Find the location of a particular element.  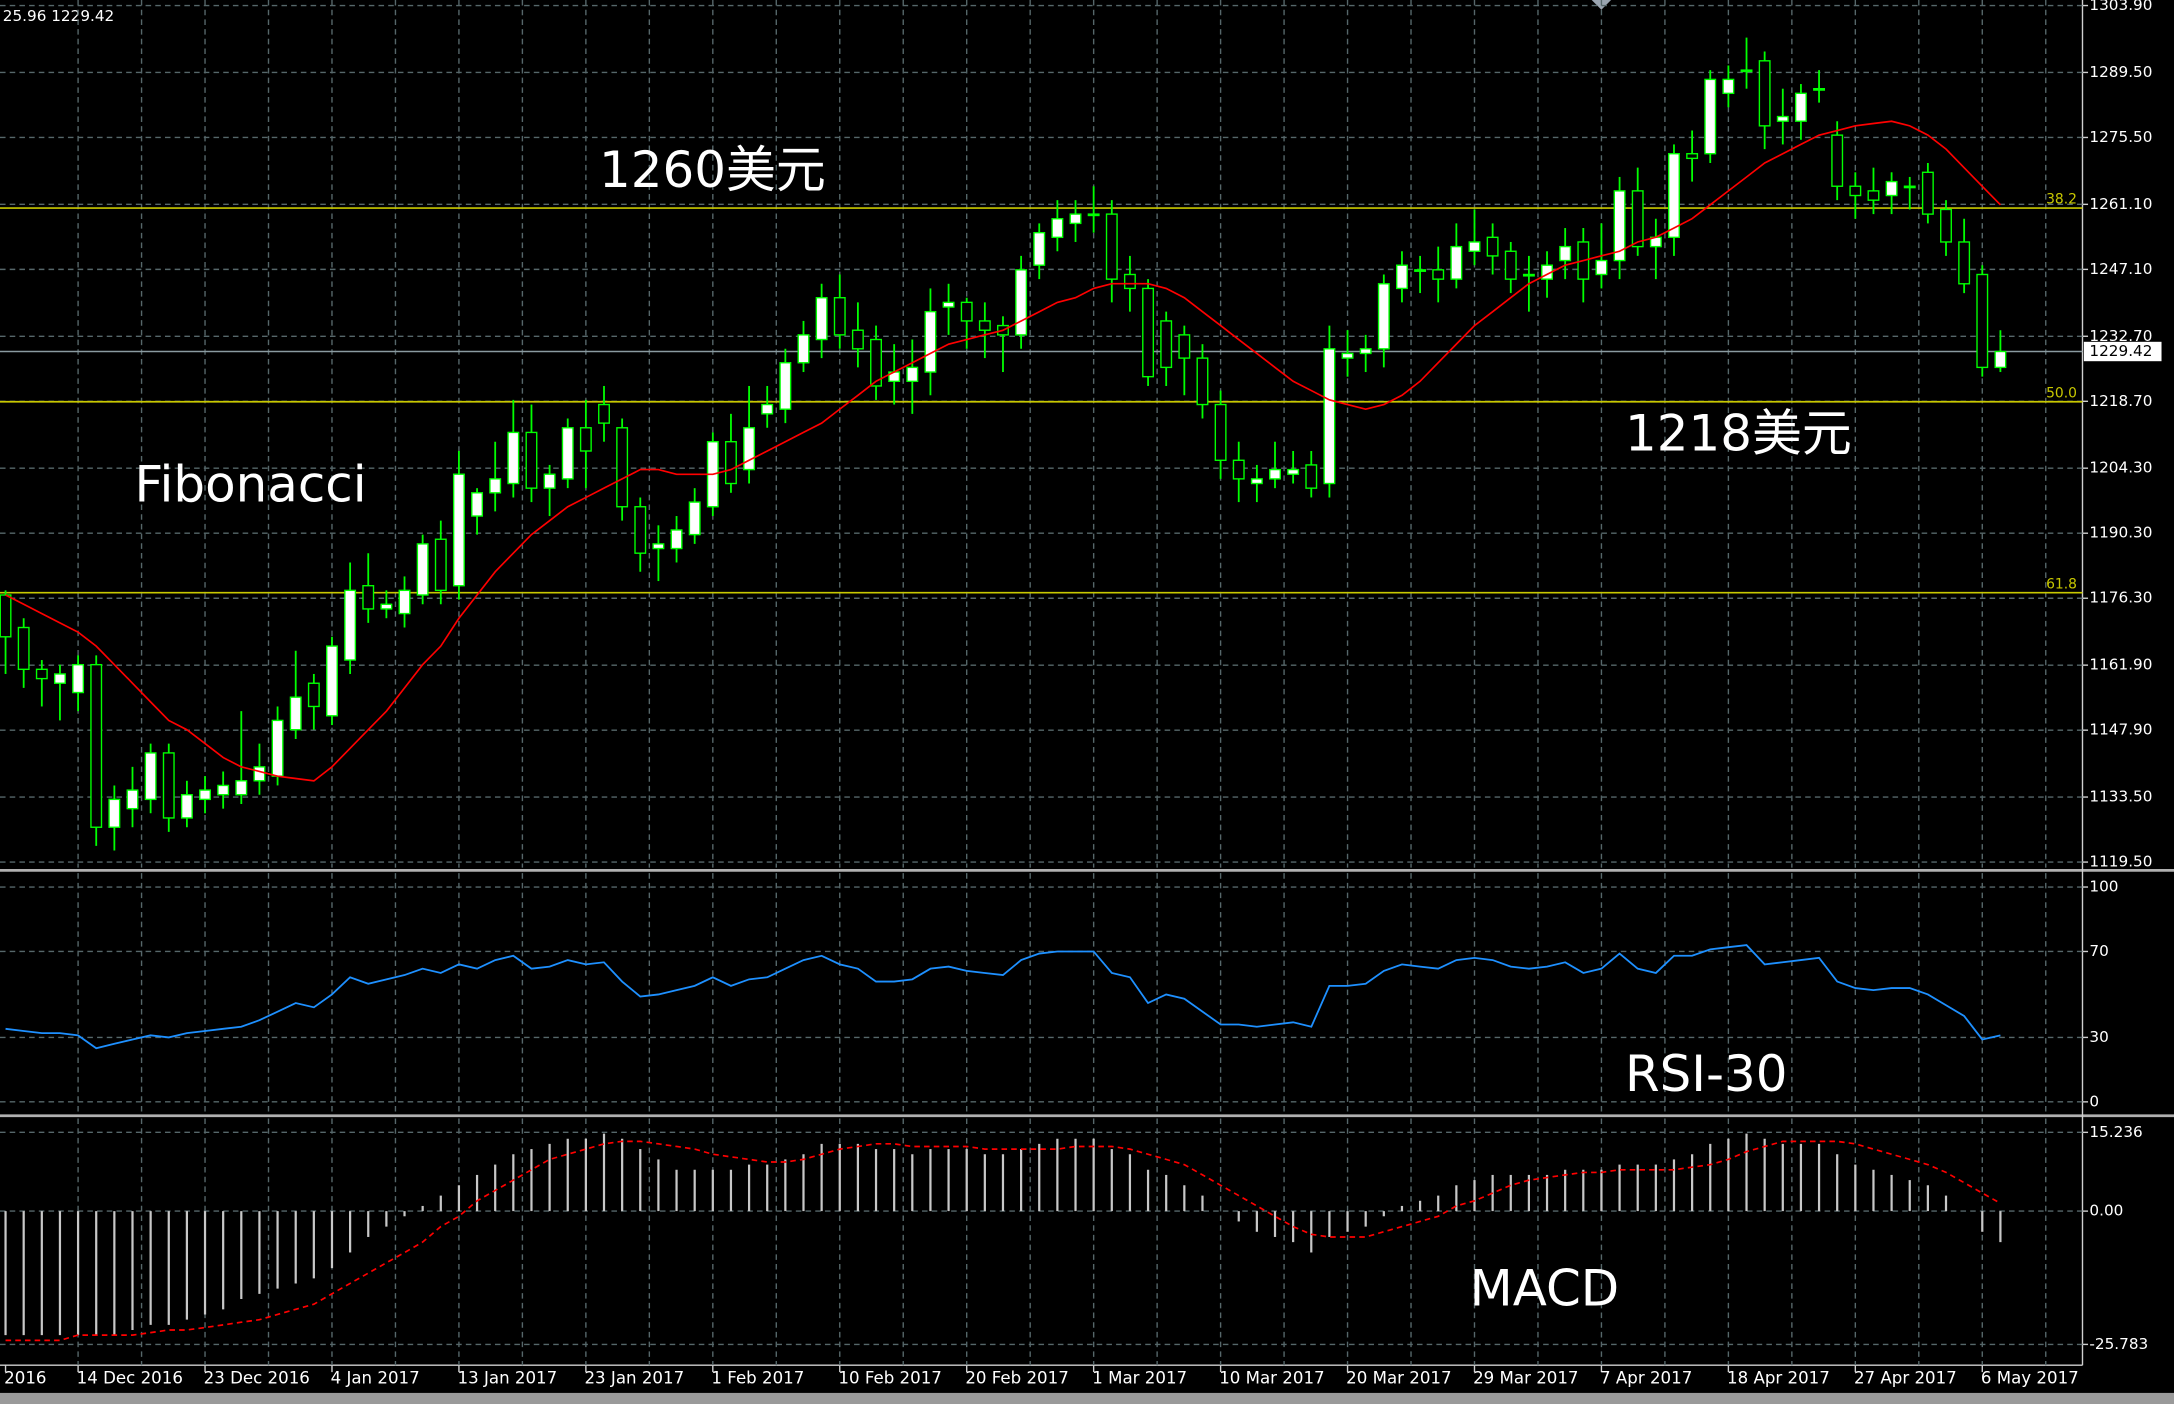

x-tick-label: 7 Apr 2017 is located at coordinates (1646, 1378).